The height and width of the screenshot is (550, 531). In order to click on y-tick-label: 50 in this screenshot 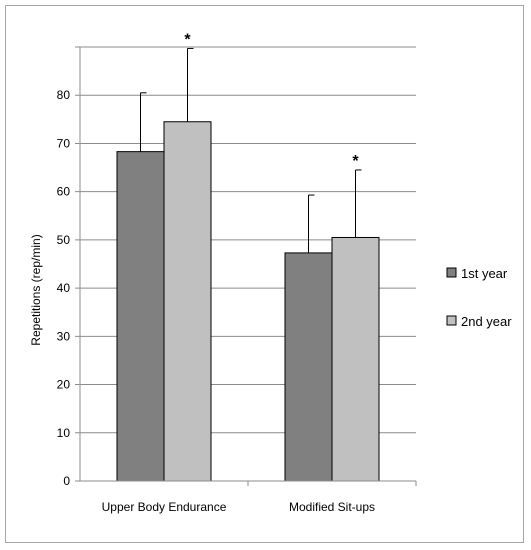, I will do `click(64, 240)`.